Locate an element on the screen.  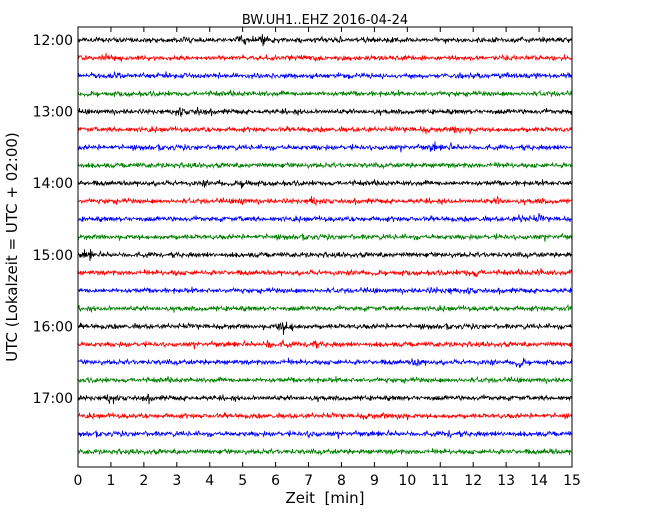
x-axis-label: Zeit [min] is located at coordinates (324, 498).